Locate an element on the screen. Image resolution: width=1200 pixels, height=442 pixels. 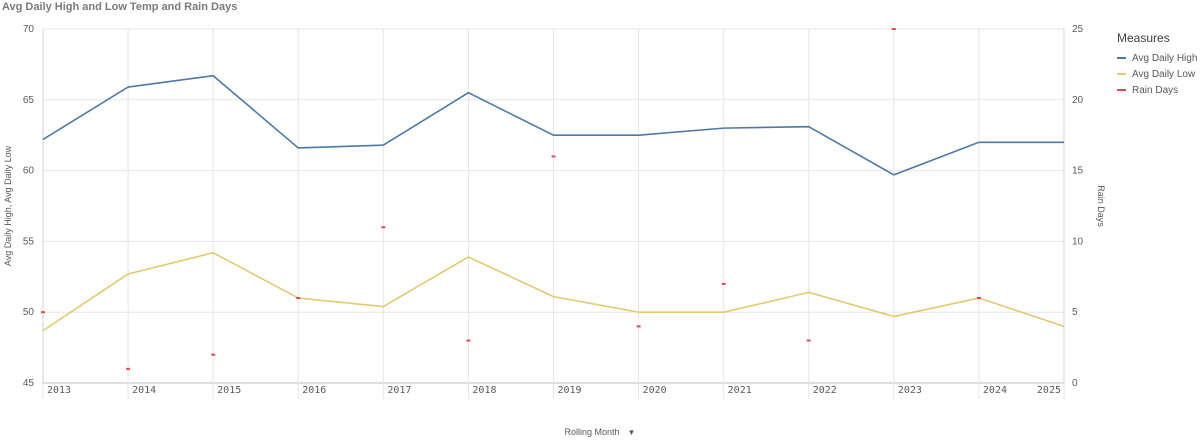
legend-title: Measures is located at coordinates (1143, 38).